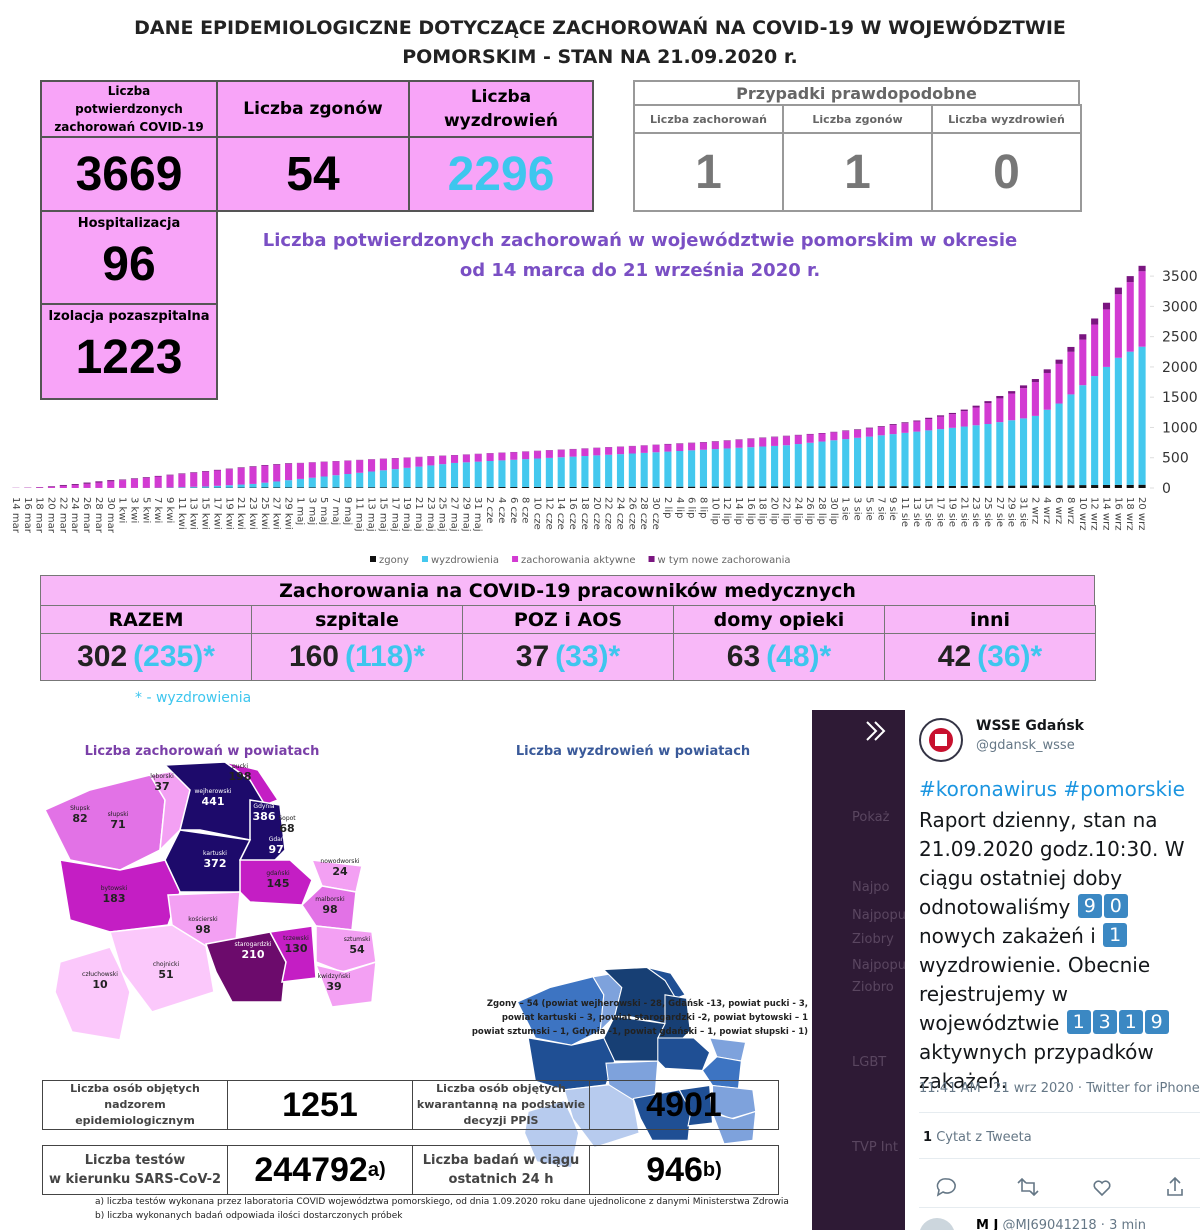 This screenshot has height=1230, width=1200. I want to click on x-tick-label: 12 wrz, so click(1094, 513).